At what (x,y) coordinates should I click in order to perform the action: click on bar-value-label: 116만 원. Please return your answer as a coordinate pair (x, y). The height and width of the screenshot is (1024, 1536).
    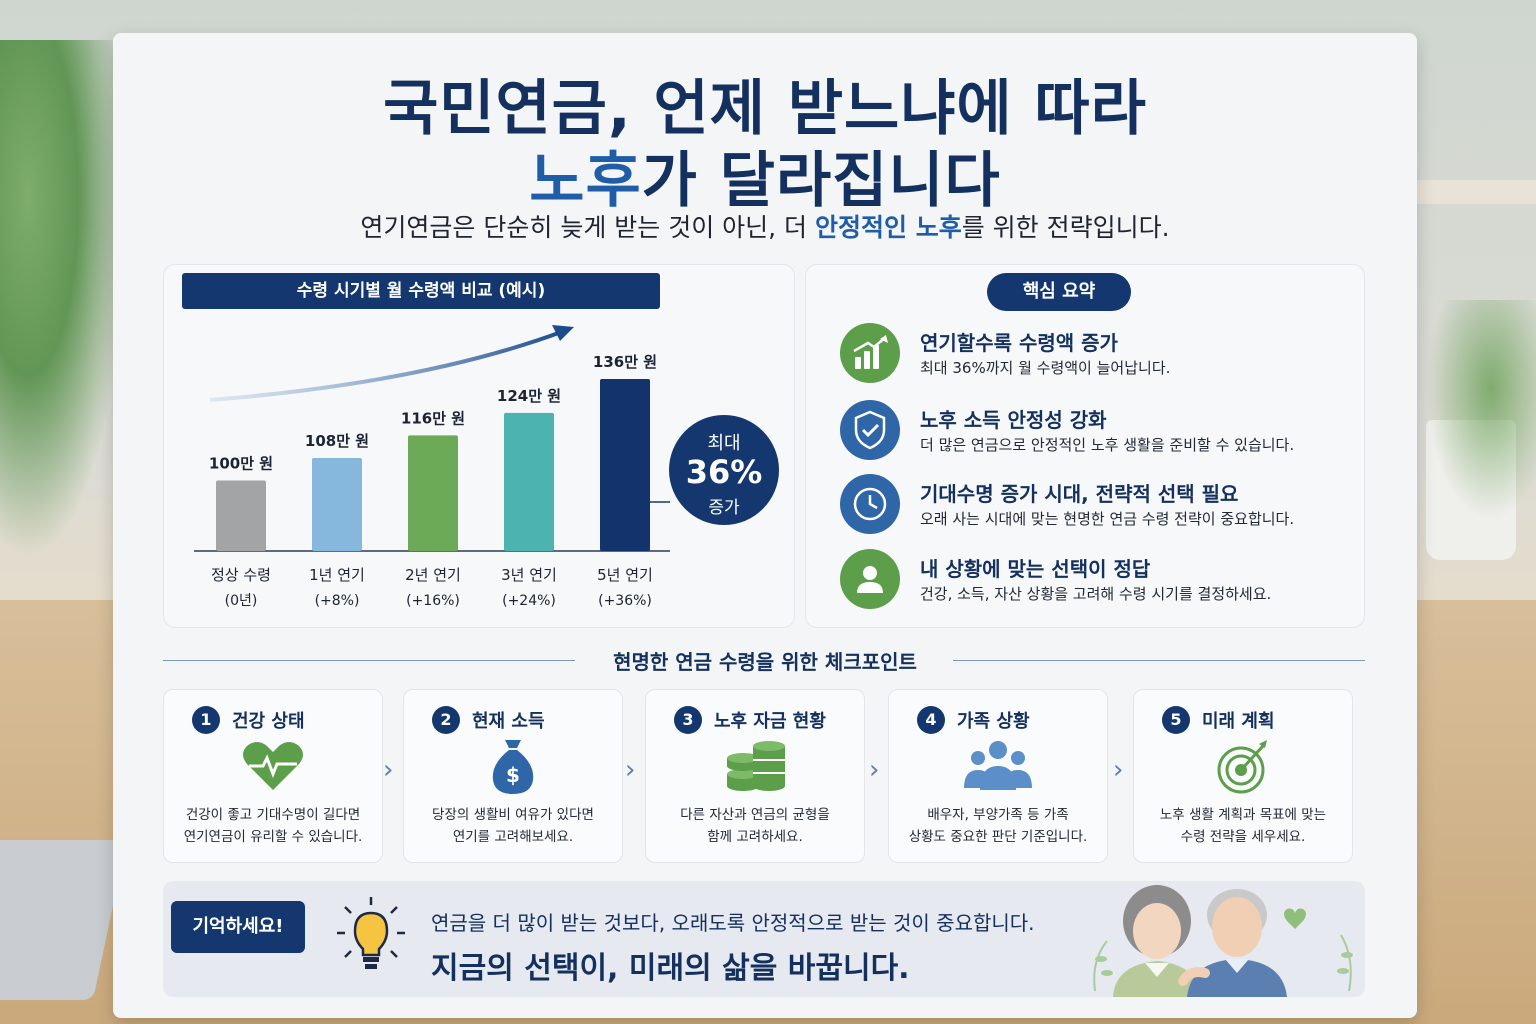
    Looking at the image, I should click on (433, 418).